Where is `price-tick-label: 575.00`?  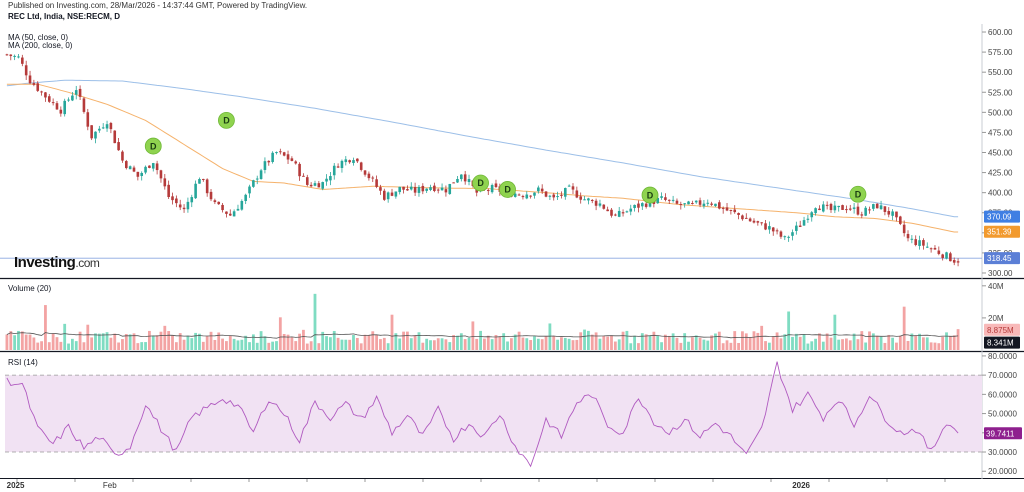
price-tick-label: 575.00 is located at coordinates (1000, 52).